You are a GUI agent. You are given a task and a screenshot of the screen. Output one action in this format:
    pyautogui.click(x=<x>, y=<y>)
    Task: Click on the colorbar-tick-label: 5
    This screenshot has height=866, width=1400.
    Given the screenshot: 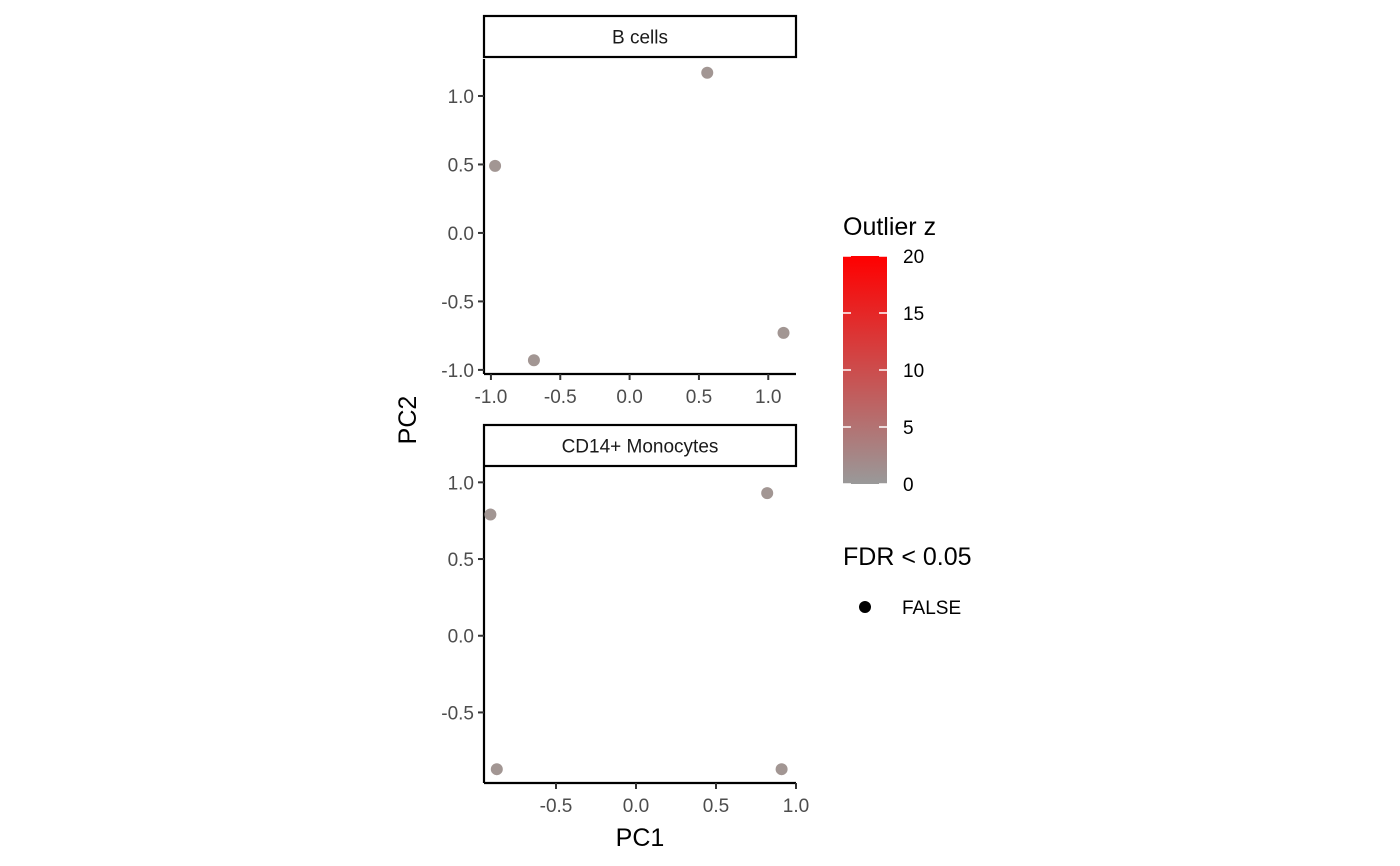 What is the action you would take?
    pyautogui.click(x=908, y=428)
    